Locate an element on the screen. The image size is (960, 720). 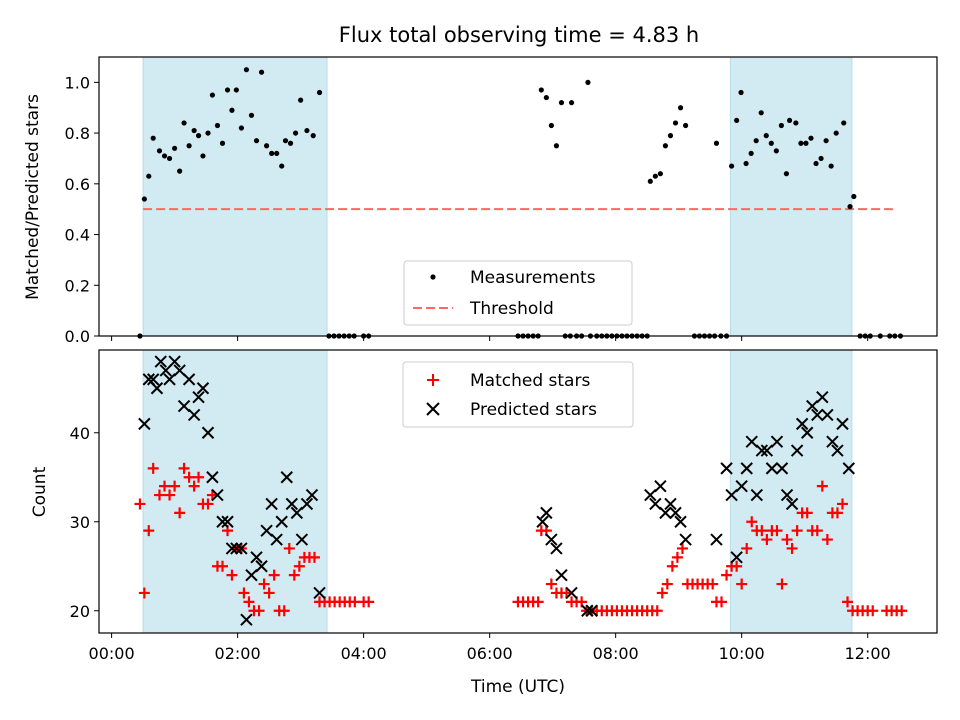
y-tick-label: 0.0 is located at coordinates (77, 336).